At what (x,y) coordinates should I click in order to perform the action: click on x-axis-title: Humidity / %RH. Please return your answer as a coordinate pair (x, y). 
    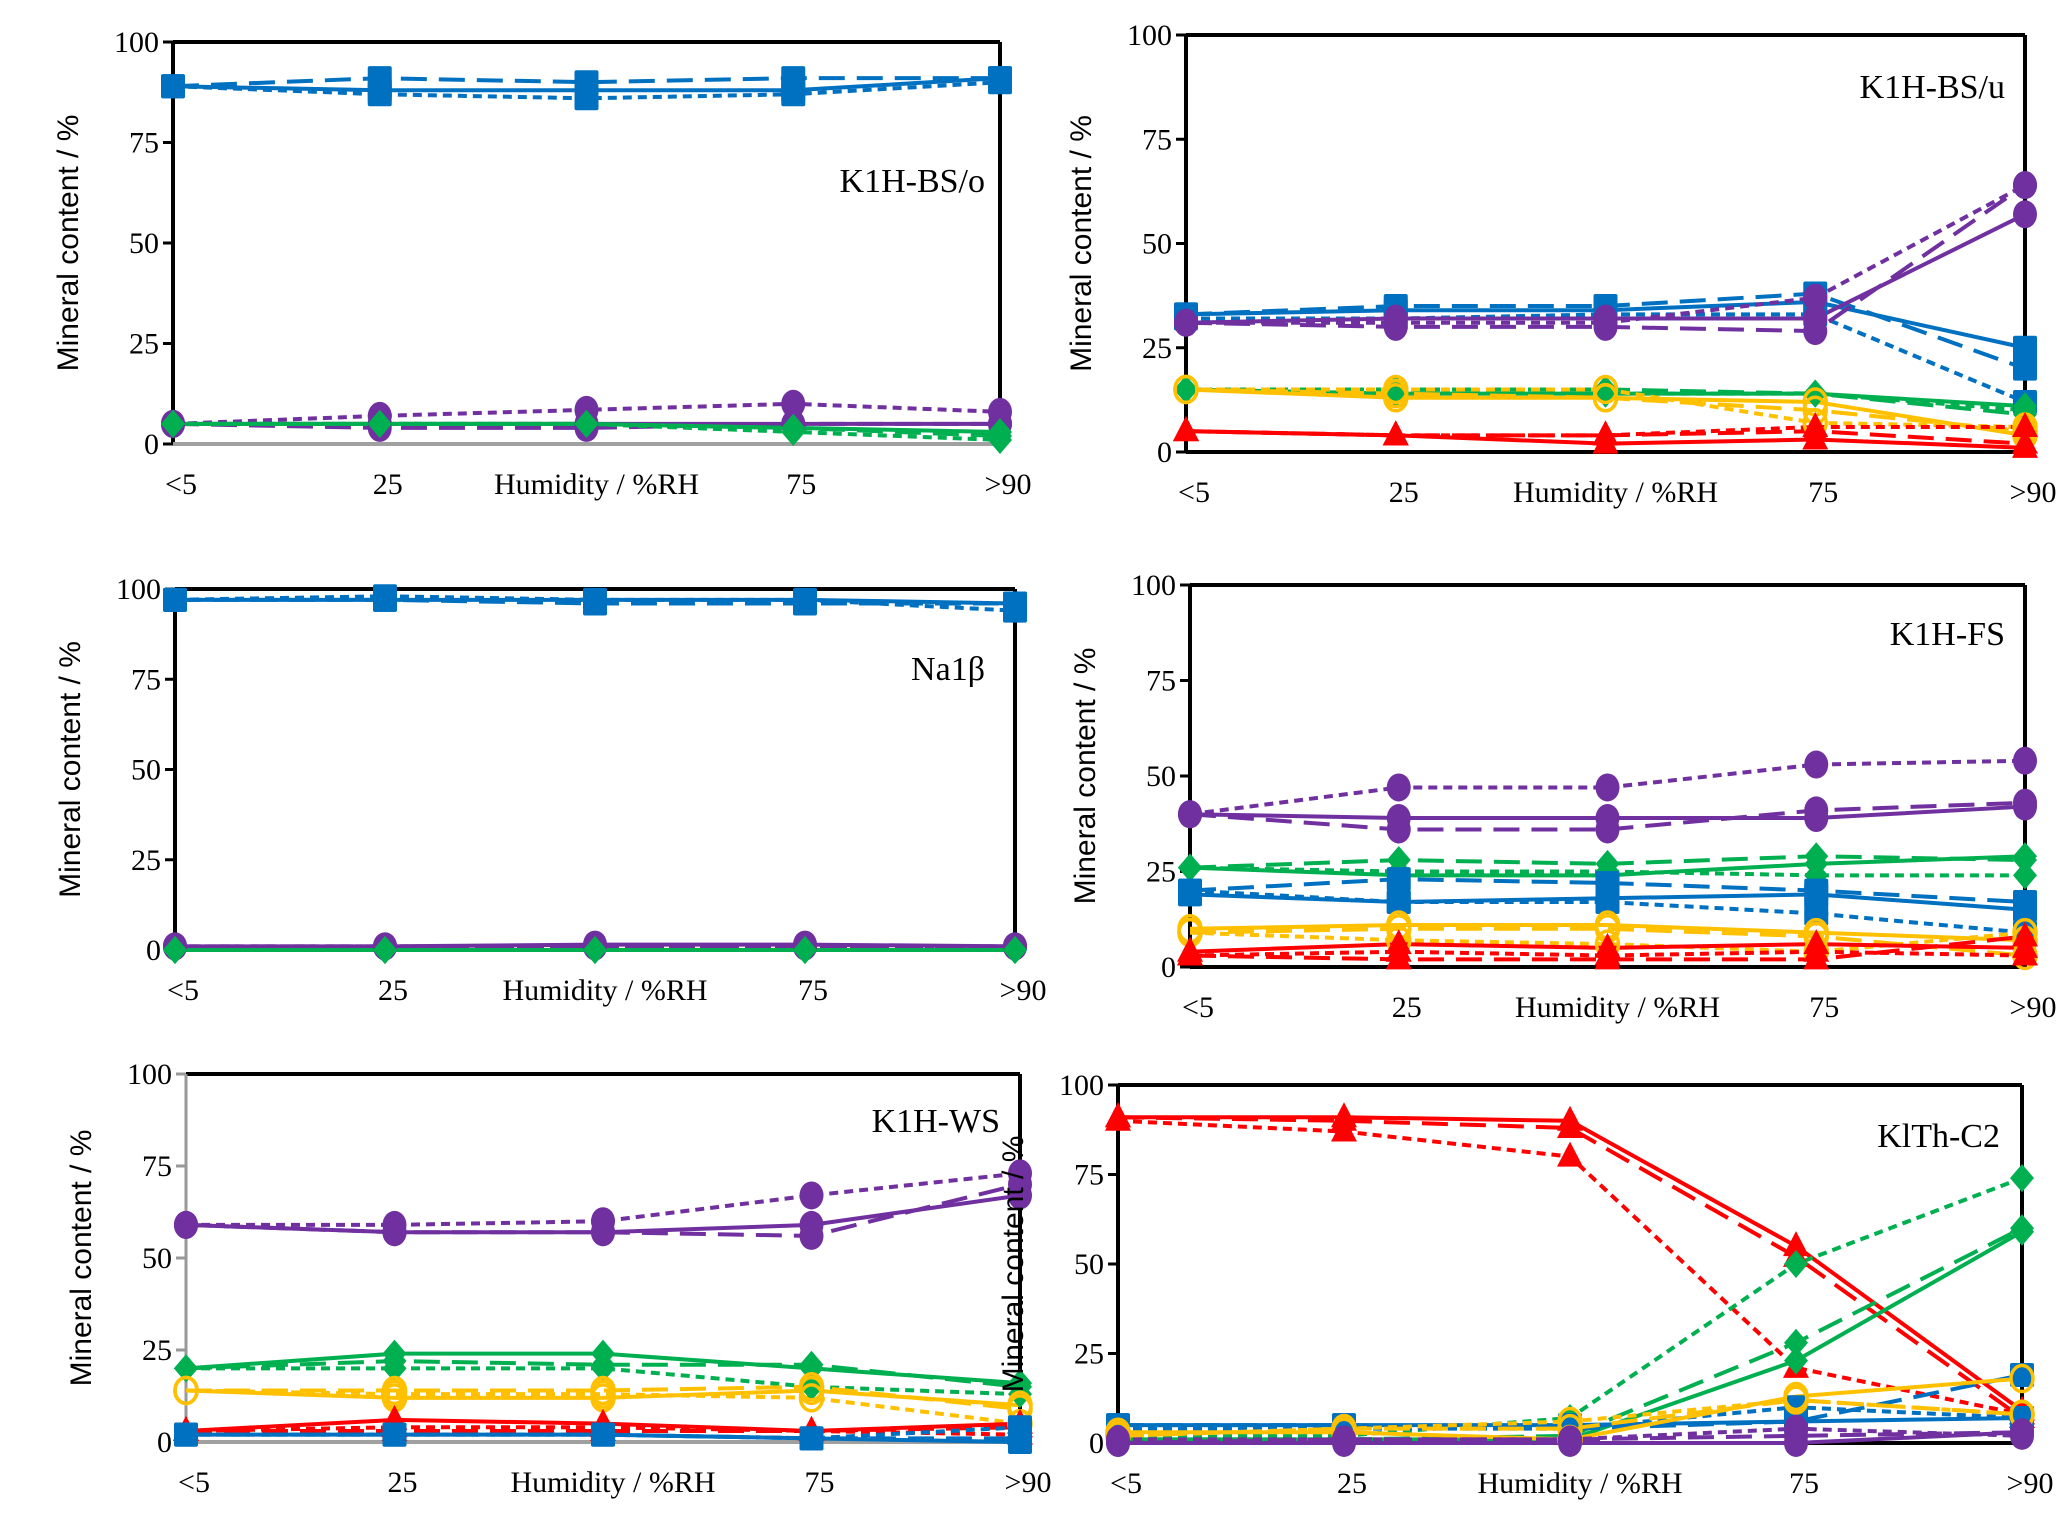
    Looking at the image, I should click on (596, 484).